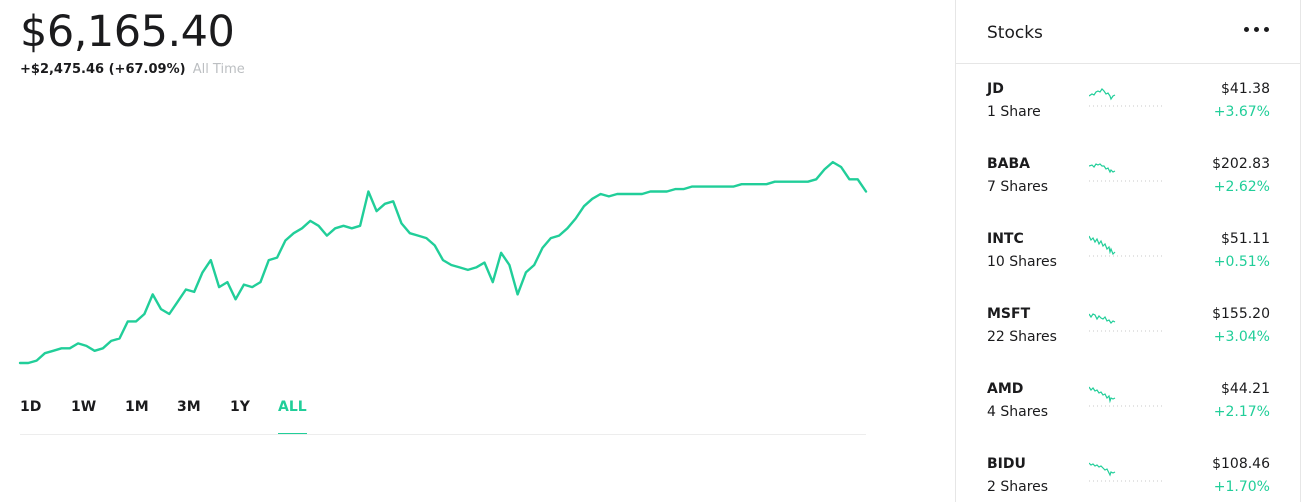 Image resolution: width=1313 pixels, height=502 pixels. What do you see at coordinates (1014, 112) in the screenshot?
I see `stock-shares: 1 Share` at bounding box center [1014, 112].